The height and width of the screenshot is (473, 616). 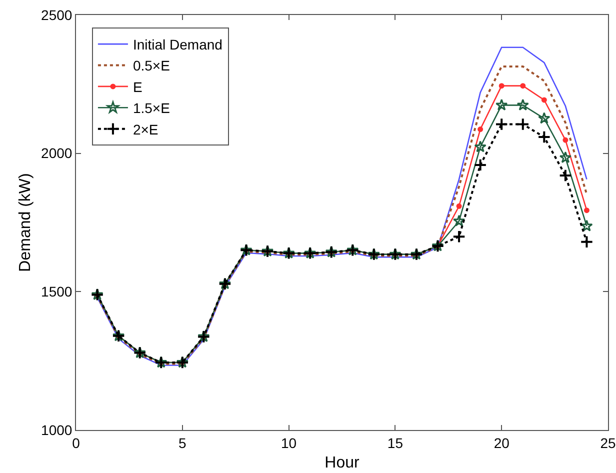 What do you see at coordinates (56, 292) in the screenshot?
I see `y-tick-label: 1500` at bounding box center [56, 292].